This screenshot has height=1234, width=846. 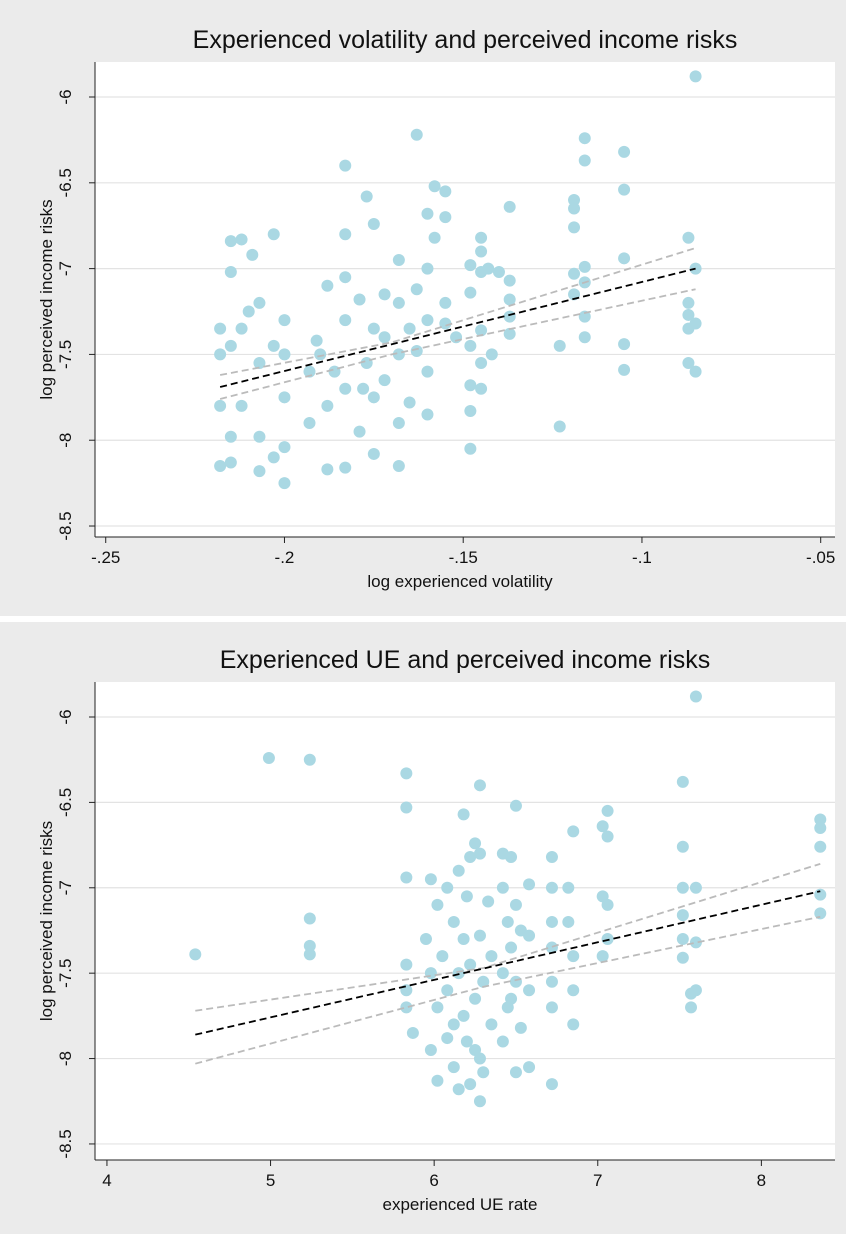 What do you see at coordinates (285, 557) in the screenshot?
I see `x-tick-label: -.2` at bounding box center [285, 557].